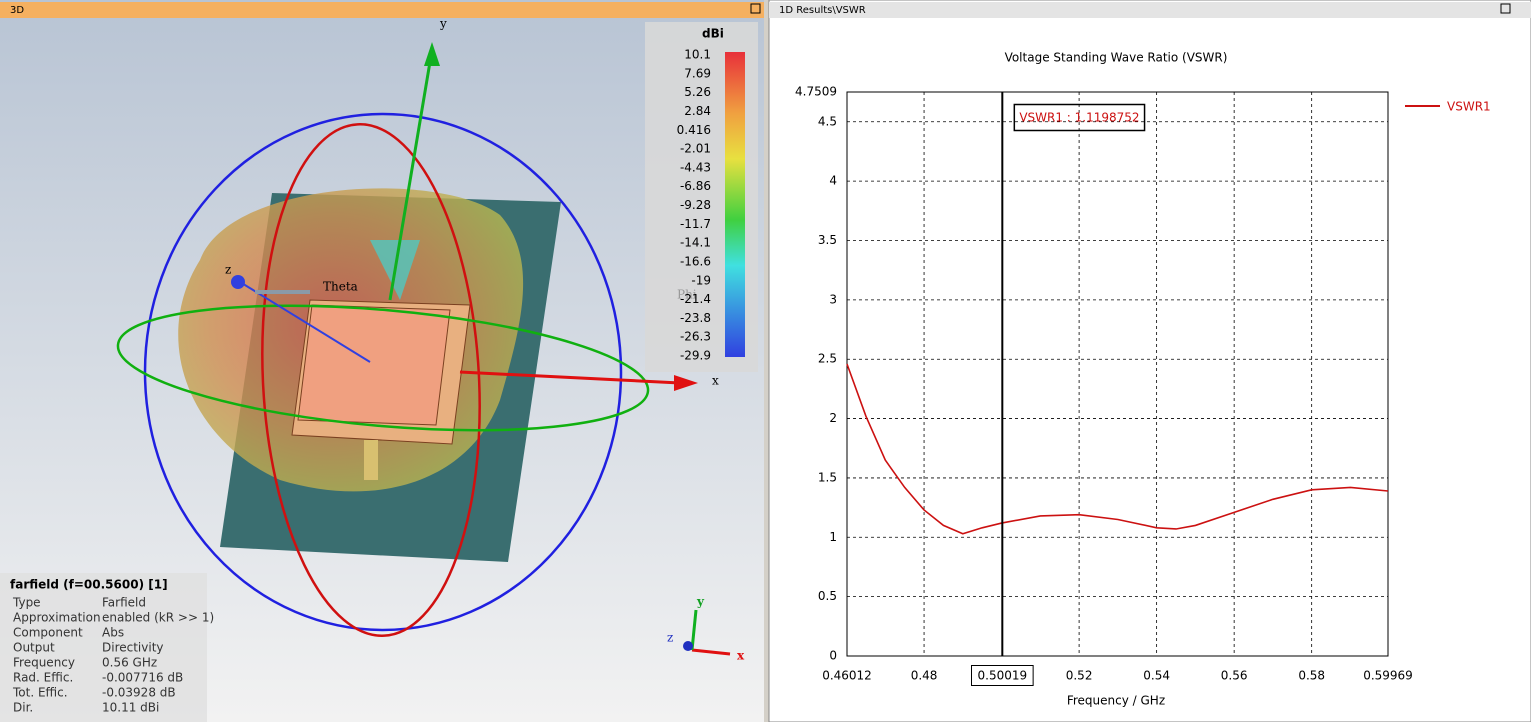 This screenshot has height=722, width=1531. Describe the element at coordinates (374, 365) in the screenshot. I see `patch` at that location.